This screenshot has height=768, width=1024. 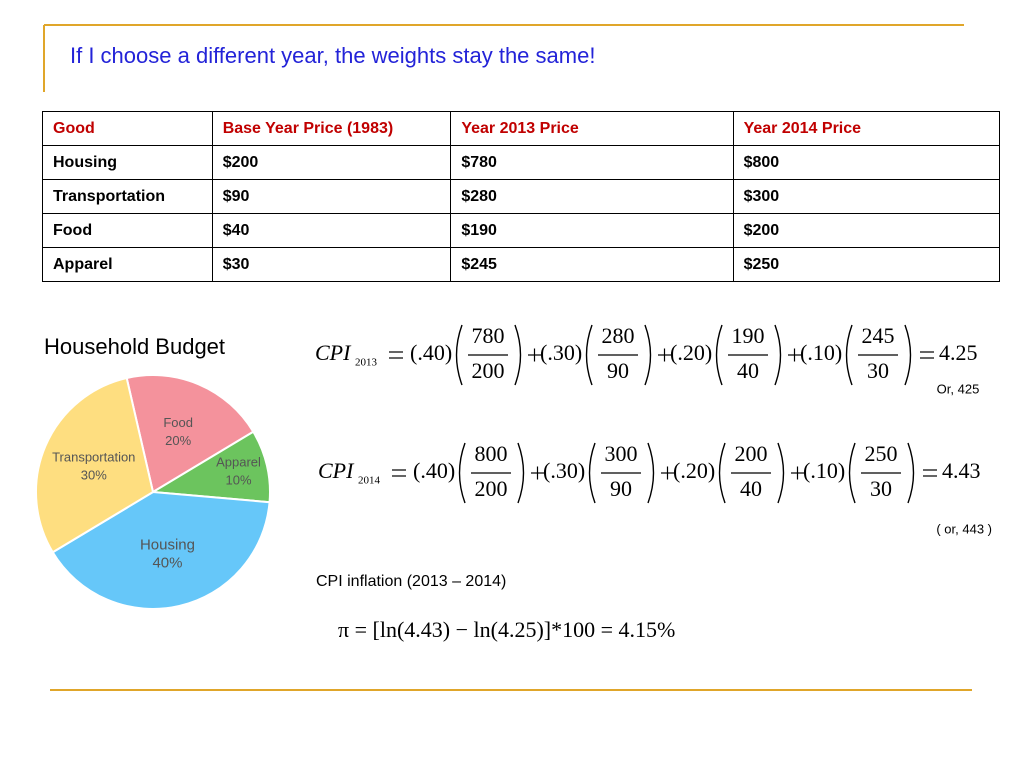 What do you see at coordinates (127, 162) in the screenshot?
I see `table-cell: Housing` at bounding box center [127, 162].